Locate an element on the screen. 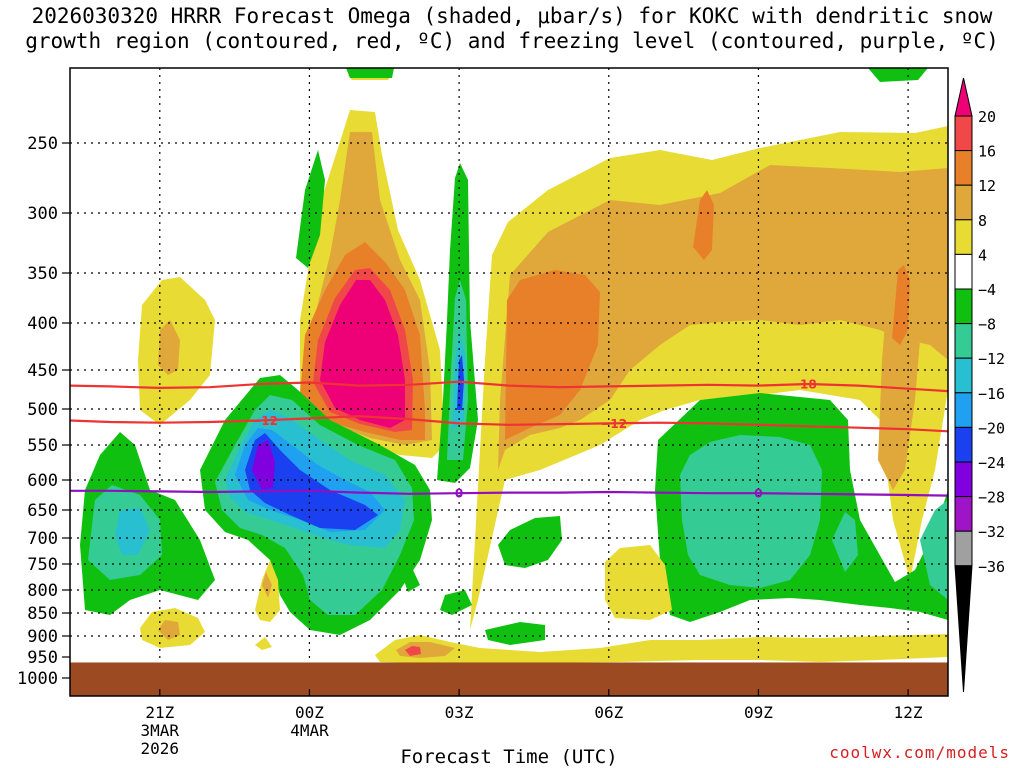 This screenshot has width=1024, height=768. orange-near-00z is located at coordinates (267, 585).